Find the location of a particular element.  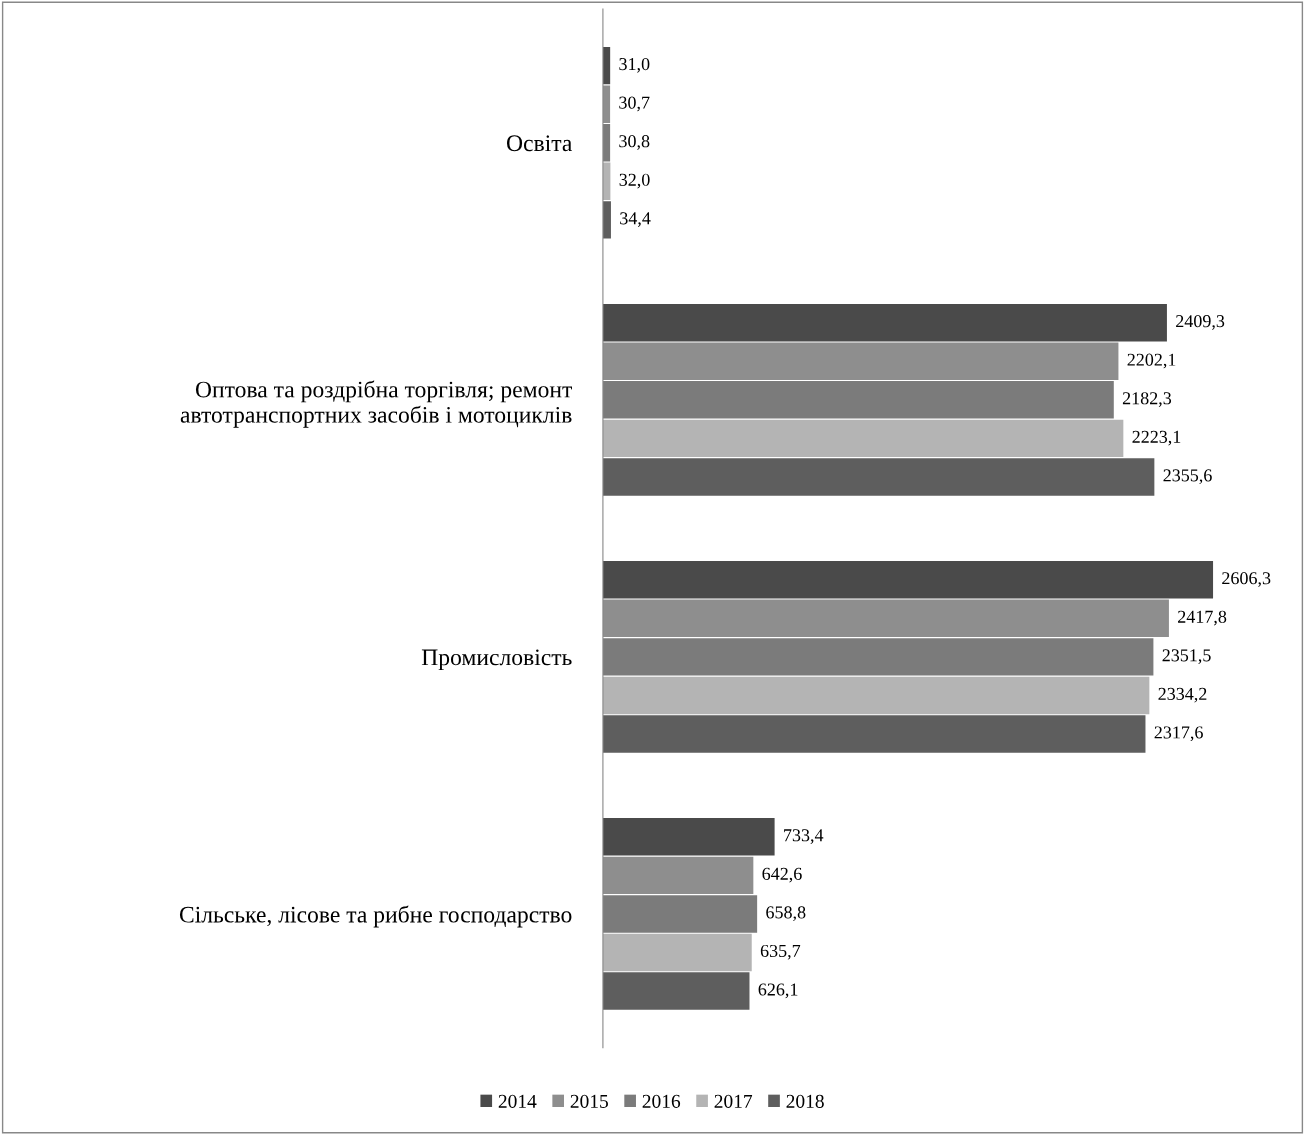

data-label: 2409,3 is located at coordinates (1200, 322).